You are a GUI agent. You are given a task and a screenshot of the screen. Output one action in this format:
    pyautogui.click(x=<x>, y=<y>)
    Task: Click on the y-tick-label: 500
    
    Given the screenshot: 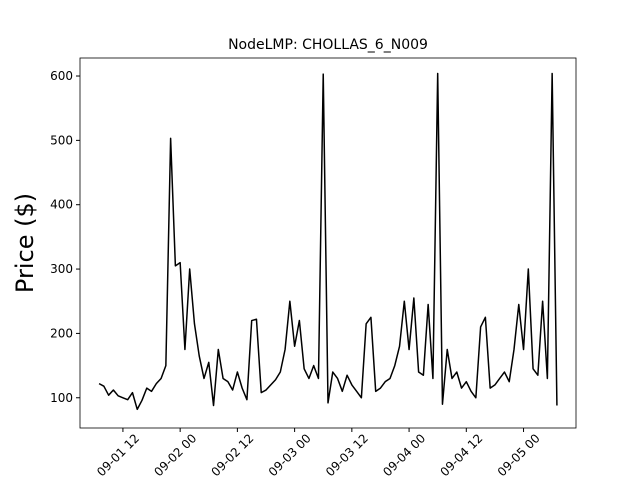 What is the action you would take?
    pyautogui.click(x=61, y=140)
    